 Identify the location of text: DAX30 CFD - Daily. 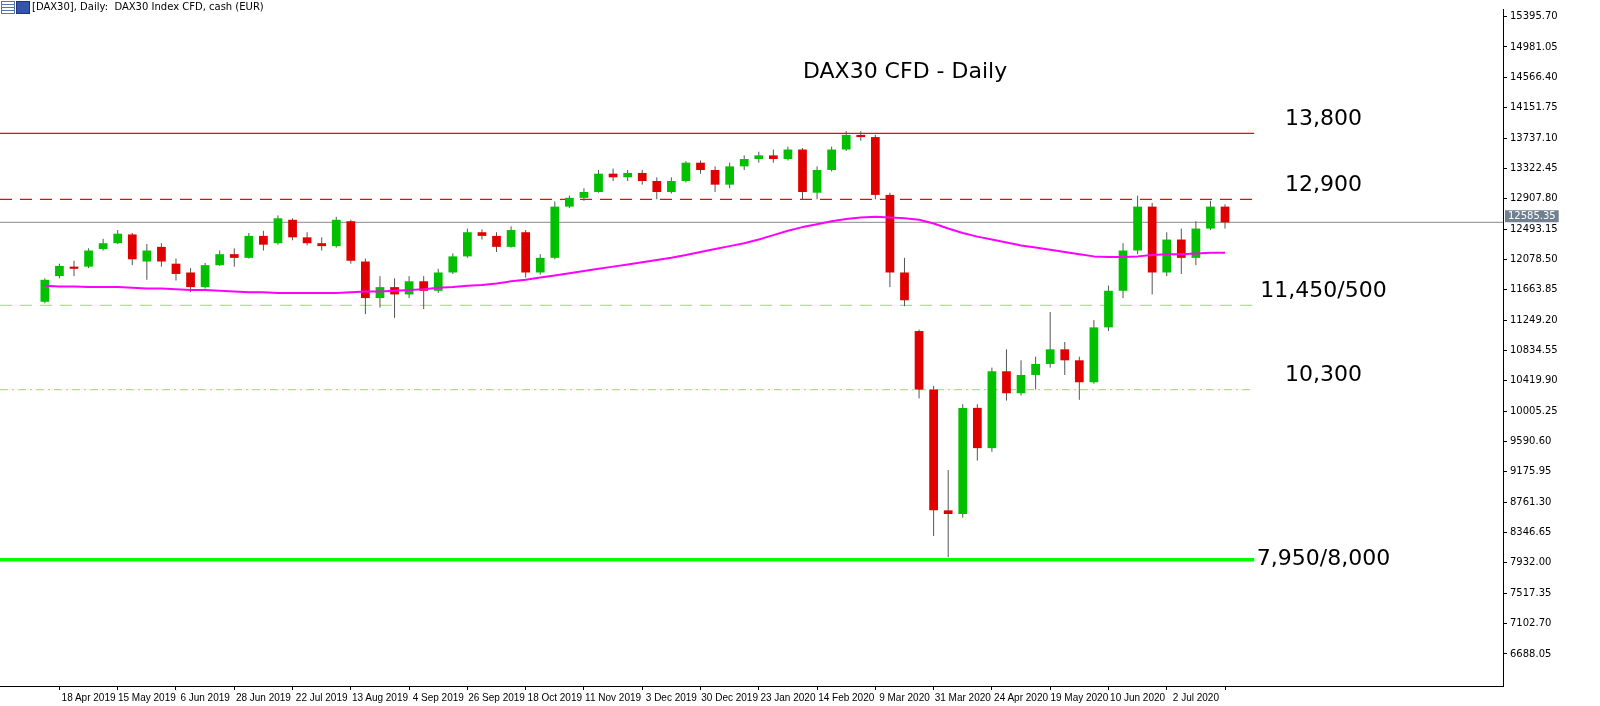
(905, 70).